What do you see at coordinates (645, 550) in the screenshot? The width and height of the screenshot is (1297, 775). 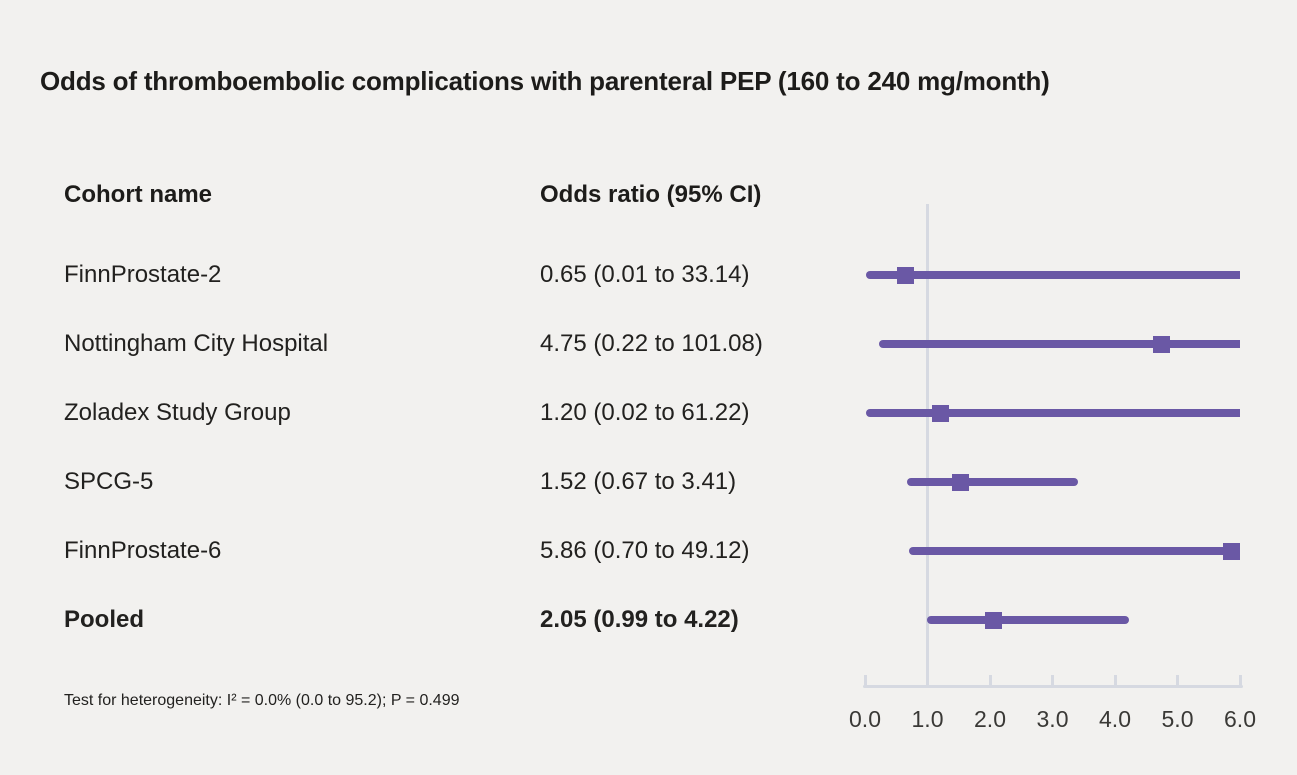 I see `or-ci-value: 5.86 (0.70 to 49.12)` at bounding box center [645, 550].